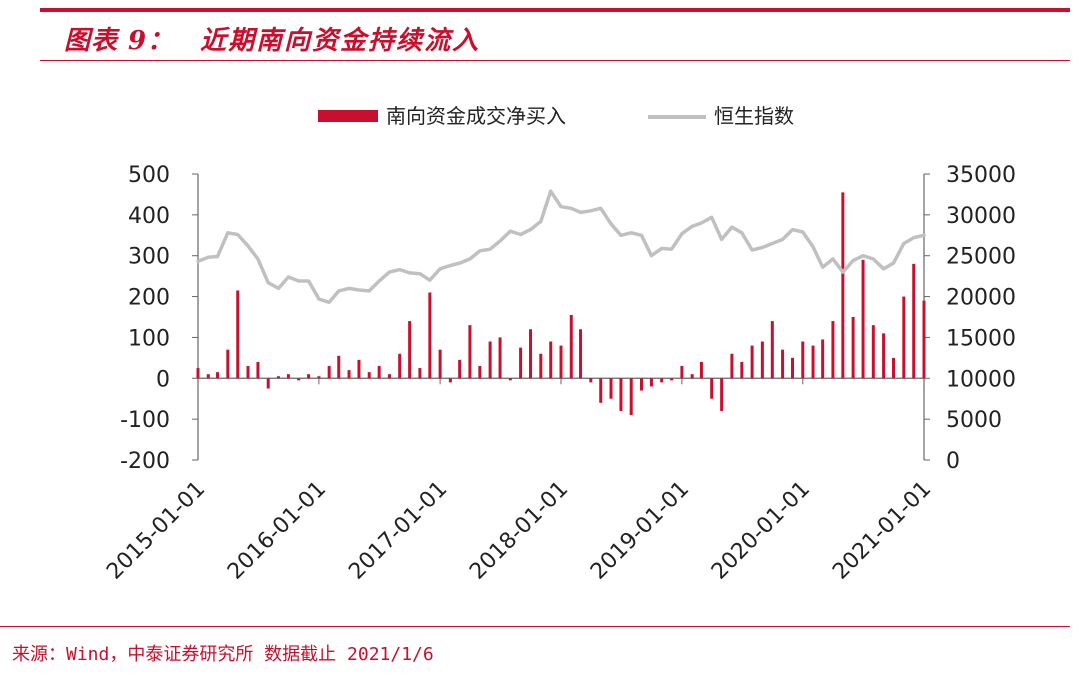 The image size is (1080, 674). I want to click on right-tick-label: 10000, so click(981, 379).